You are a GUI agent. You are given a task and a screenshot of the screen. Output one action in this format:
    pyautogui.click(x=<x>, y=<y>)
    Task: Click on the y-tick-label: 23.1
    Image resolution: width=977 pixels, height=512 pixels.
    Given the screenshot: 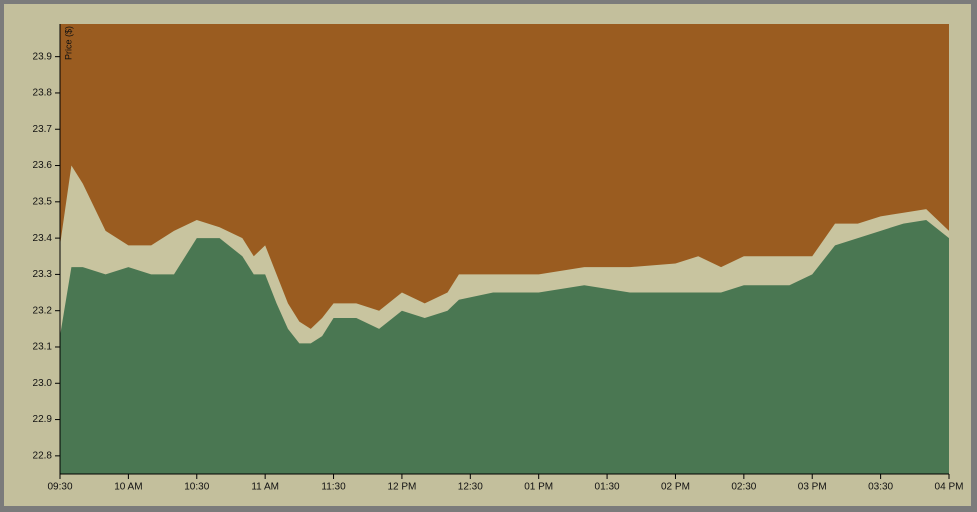 What is the action you would take?
    pyautogui.click(x=43, y=347)
    